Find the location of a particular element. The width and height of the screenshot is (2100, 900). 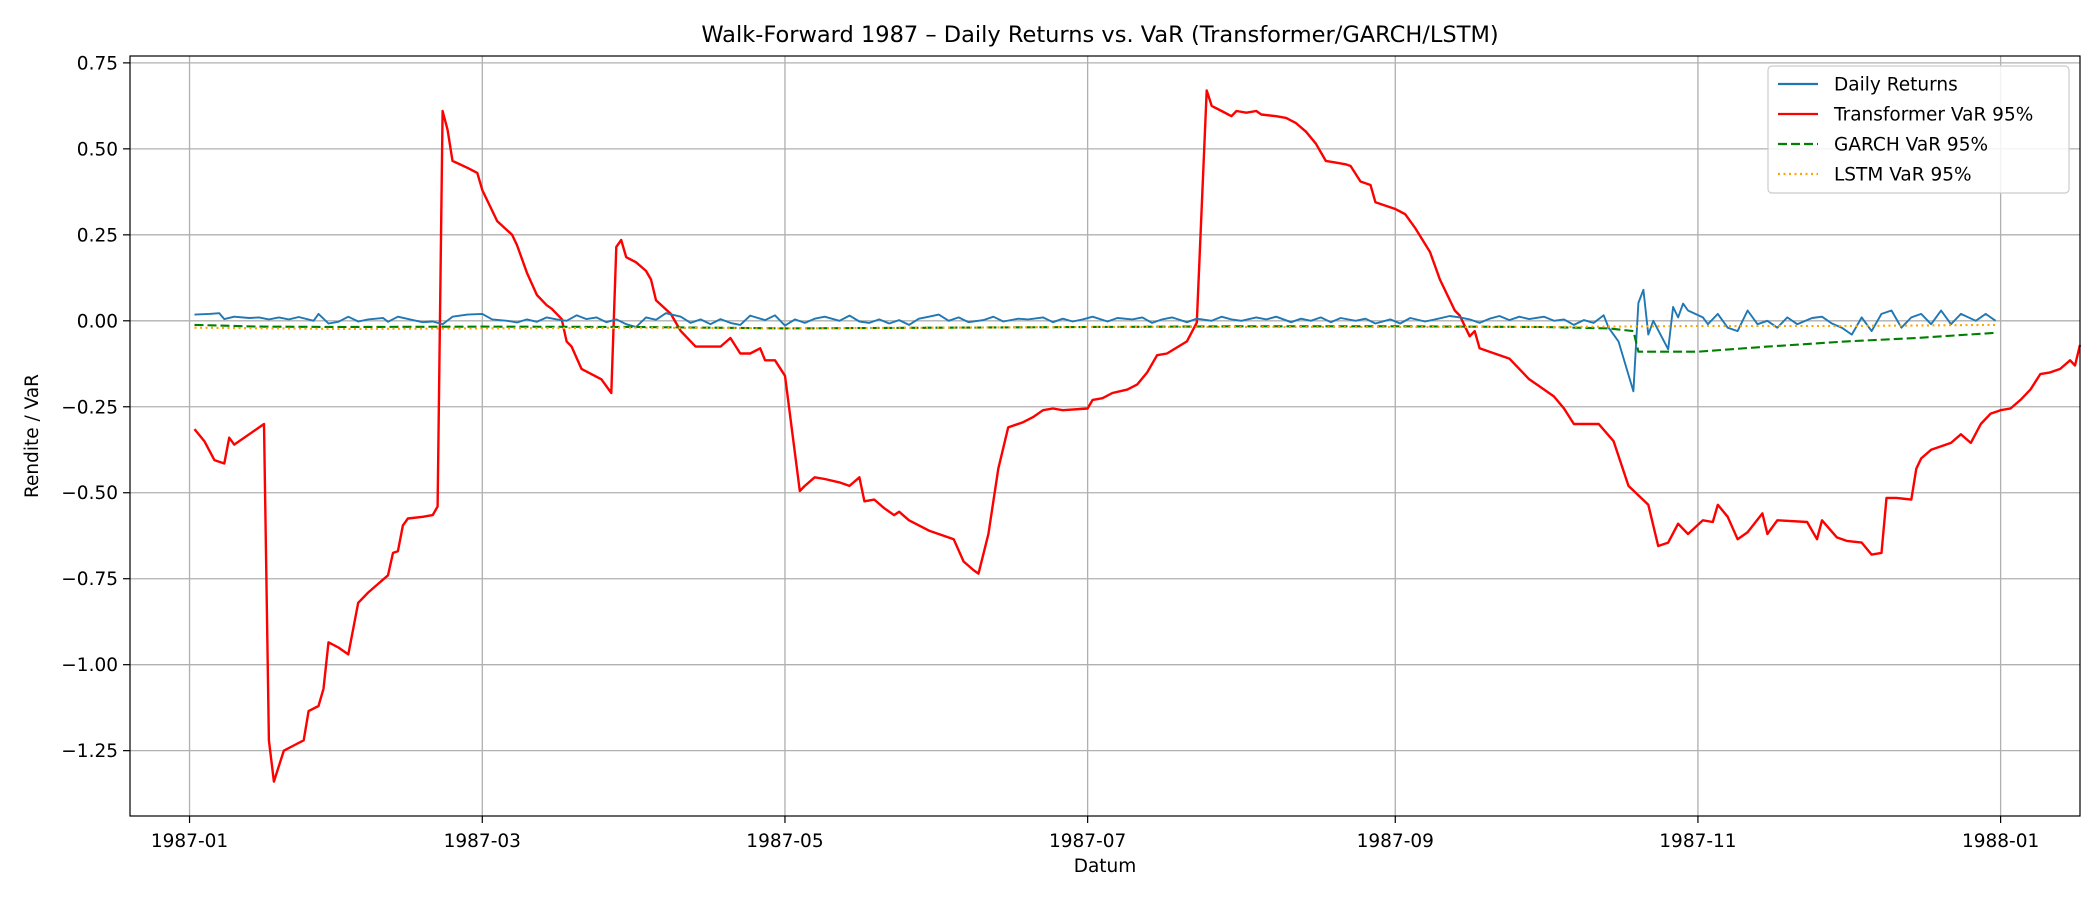

x-tick-label: 1987-01 is located at coordinates (189, 841).